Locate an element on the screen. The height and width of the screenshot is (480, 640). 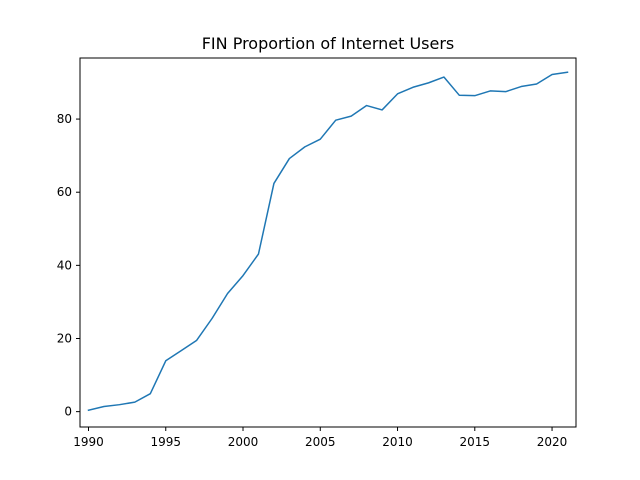
x-tick-label: 2010 is located at coordinates (397, 442).